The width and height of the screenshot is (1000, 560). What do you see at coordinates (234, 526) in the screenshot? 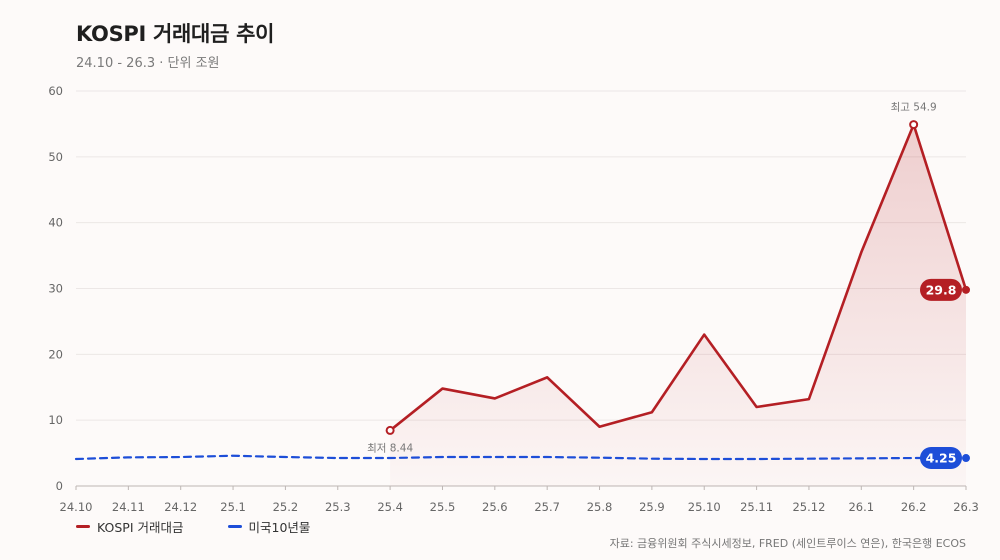
I see `legend-swatch-us10y` at bounding box center [234, 526].